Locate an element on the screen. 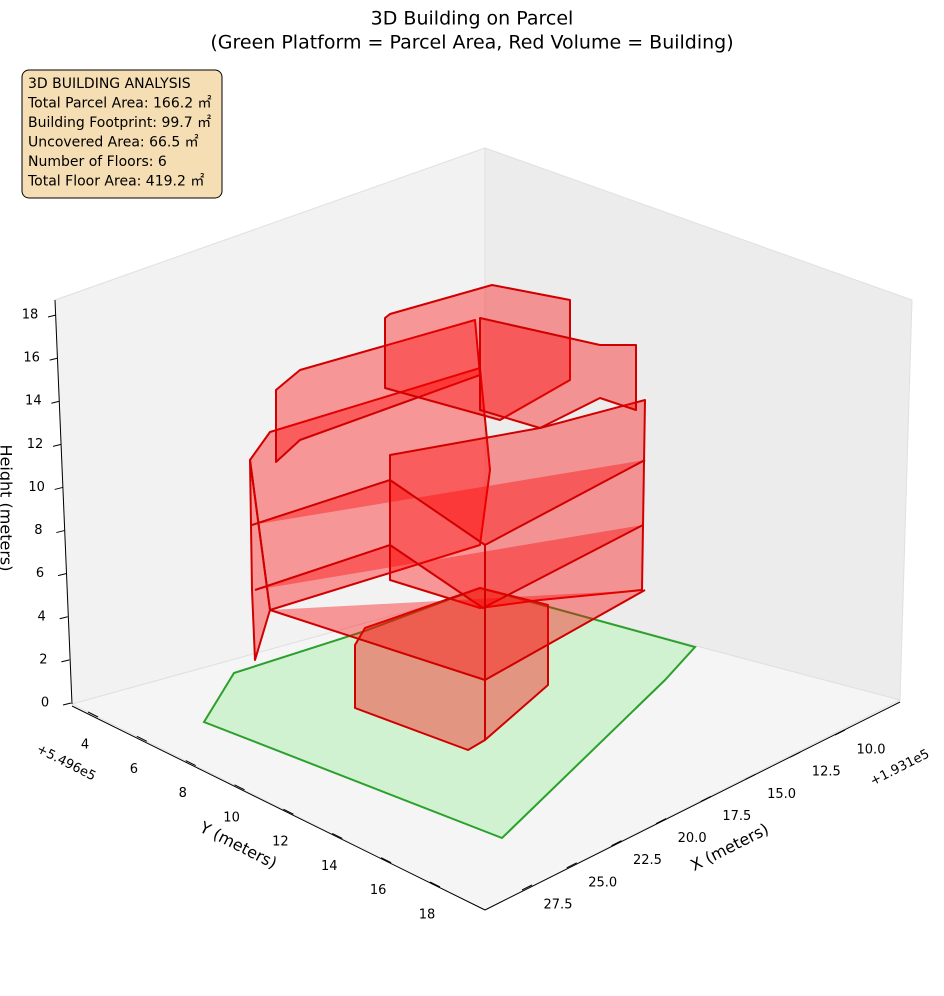 The image size is (944, 996). parcel-platform is located at coordinates (449, 713).